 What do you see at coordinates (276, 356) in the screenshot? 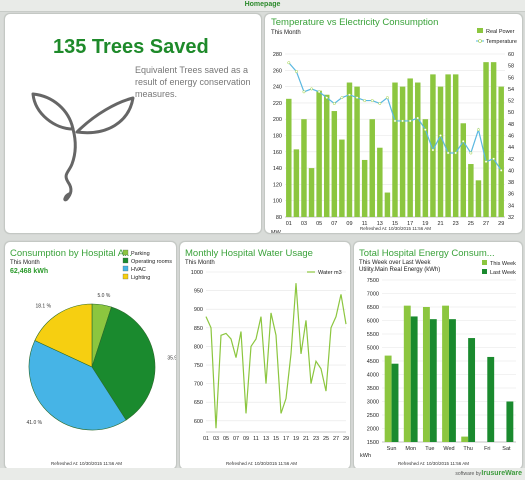
I see `water-line` at bounding box center [276, 356].